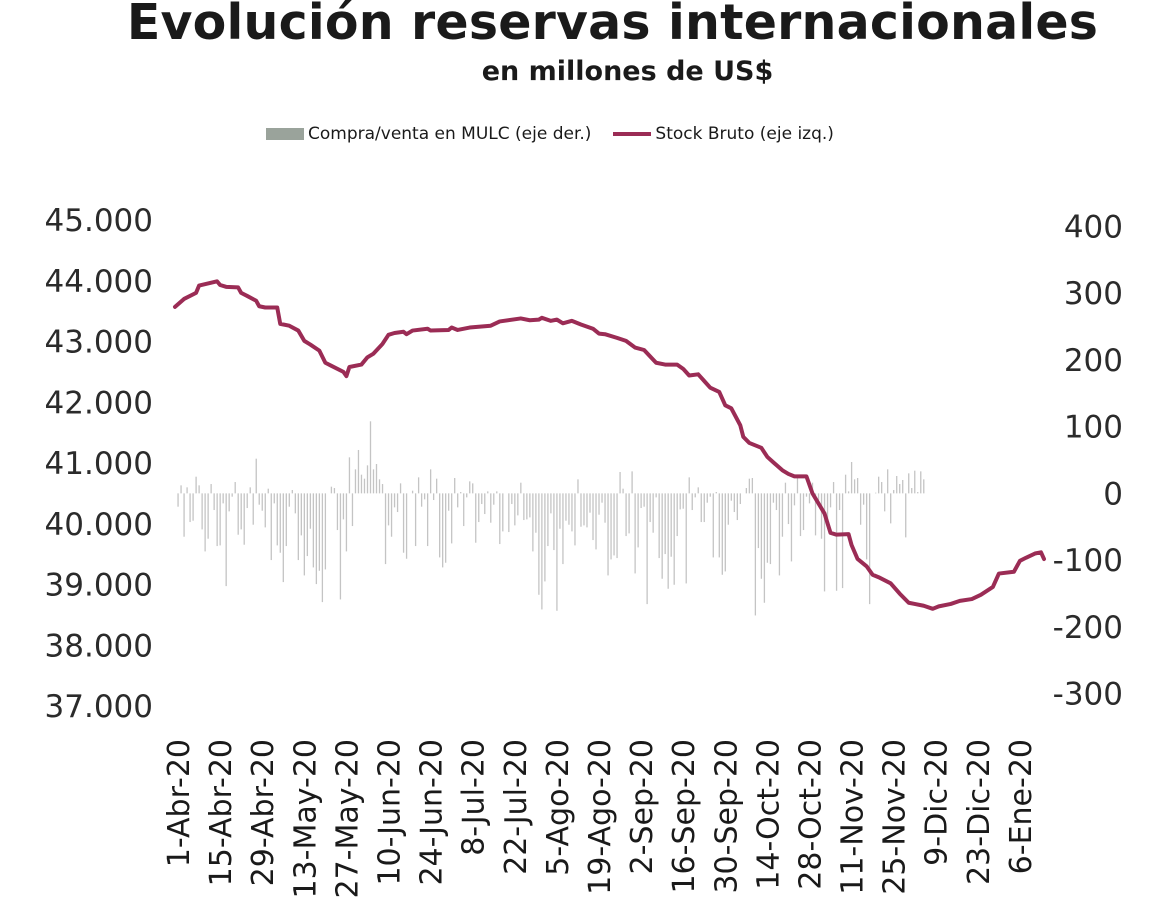 This screenshot has width=1152, height=911. I want to click on right-tick-label: -200, so click(1088, 628).